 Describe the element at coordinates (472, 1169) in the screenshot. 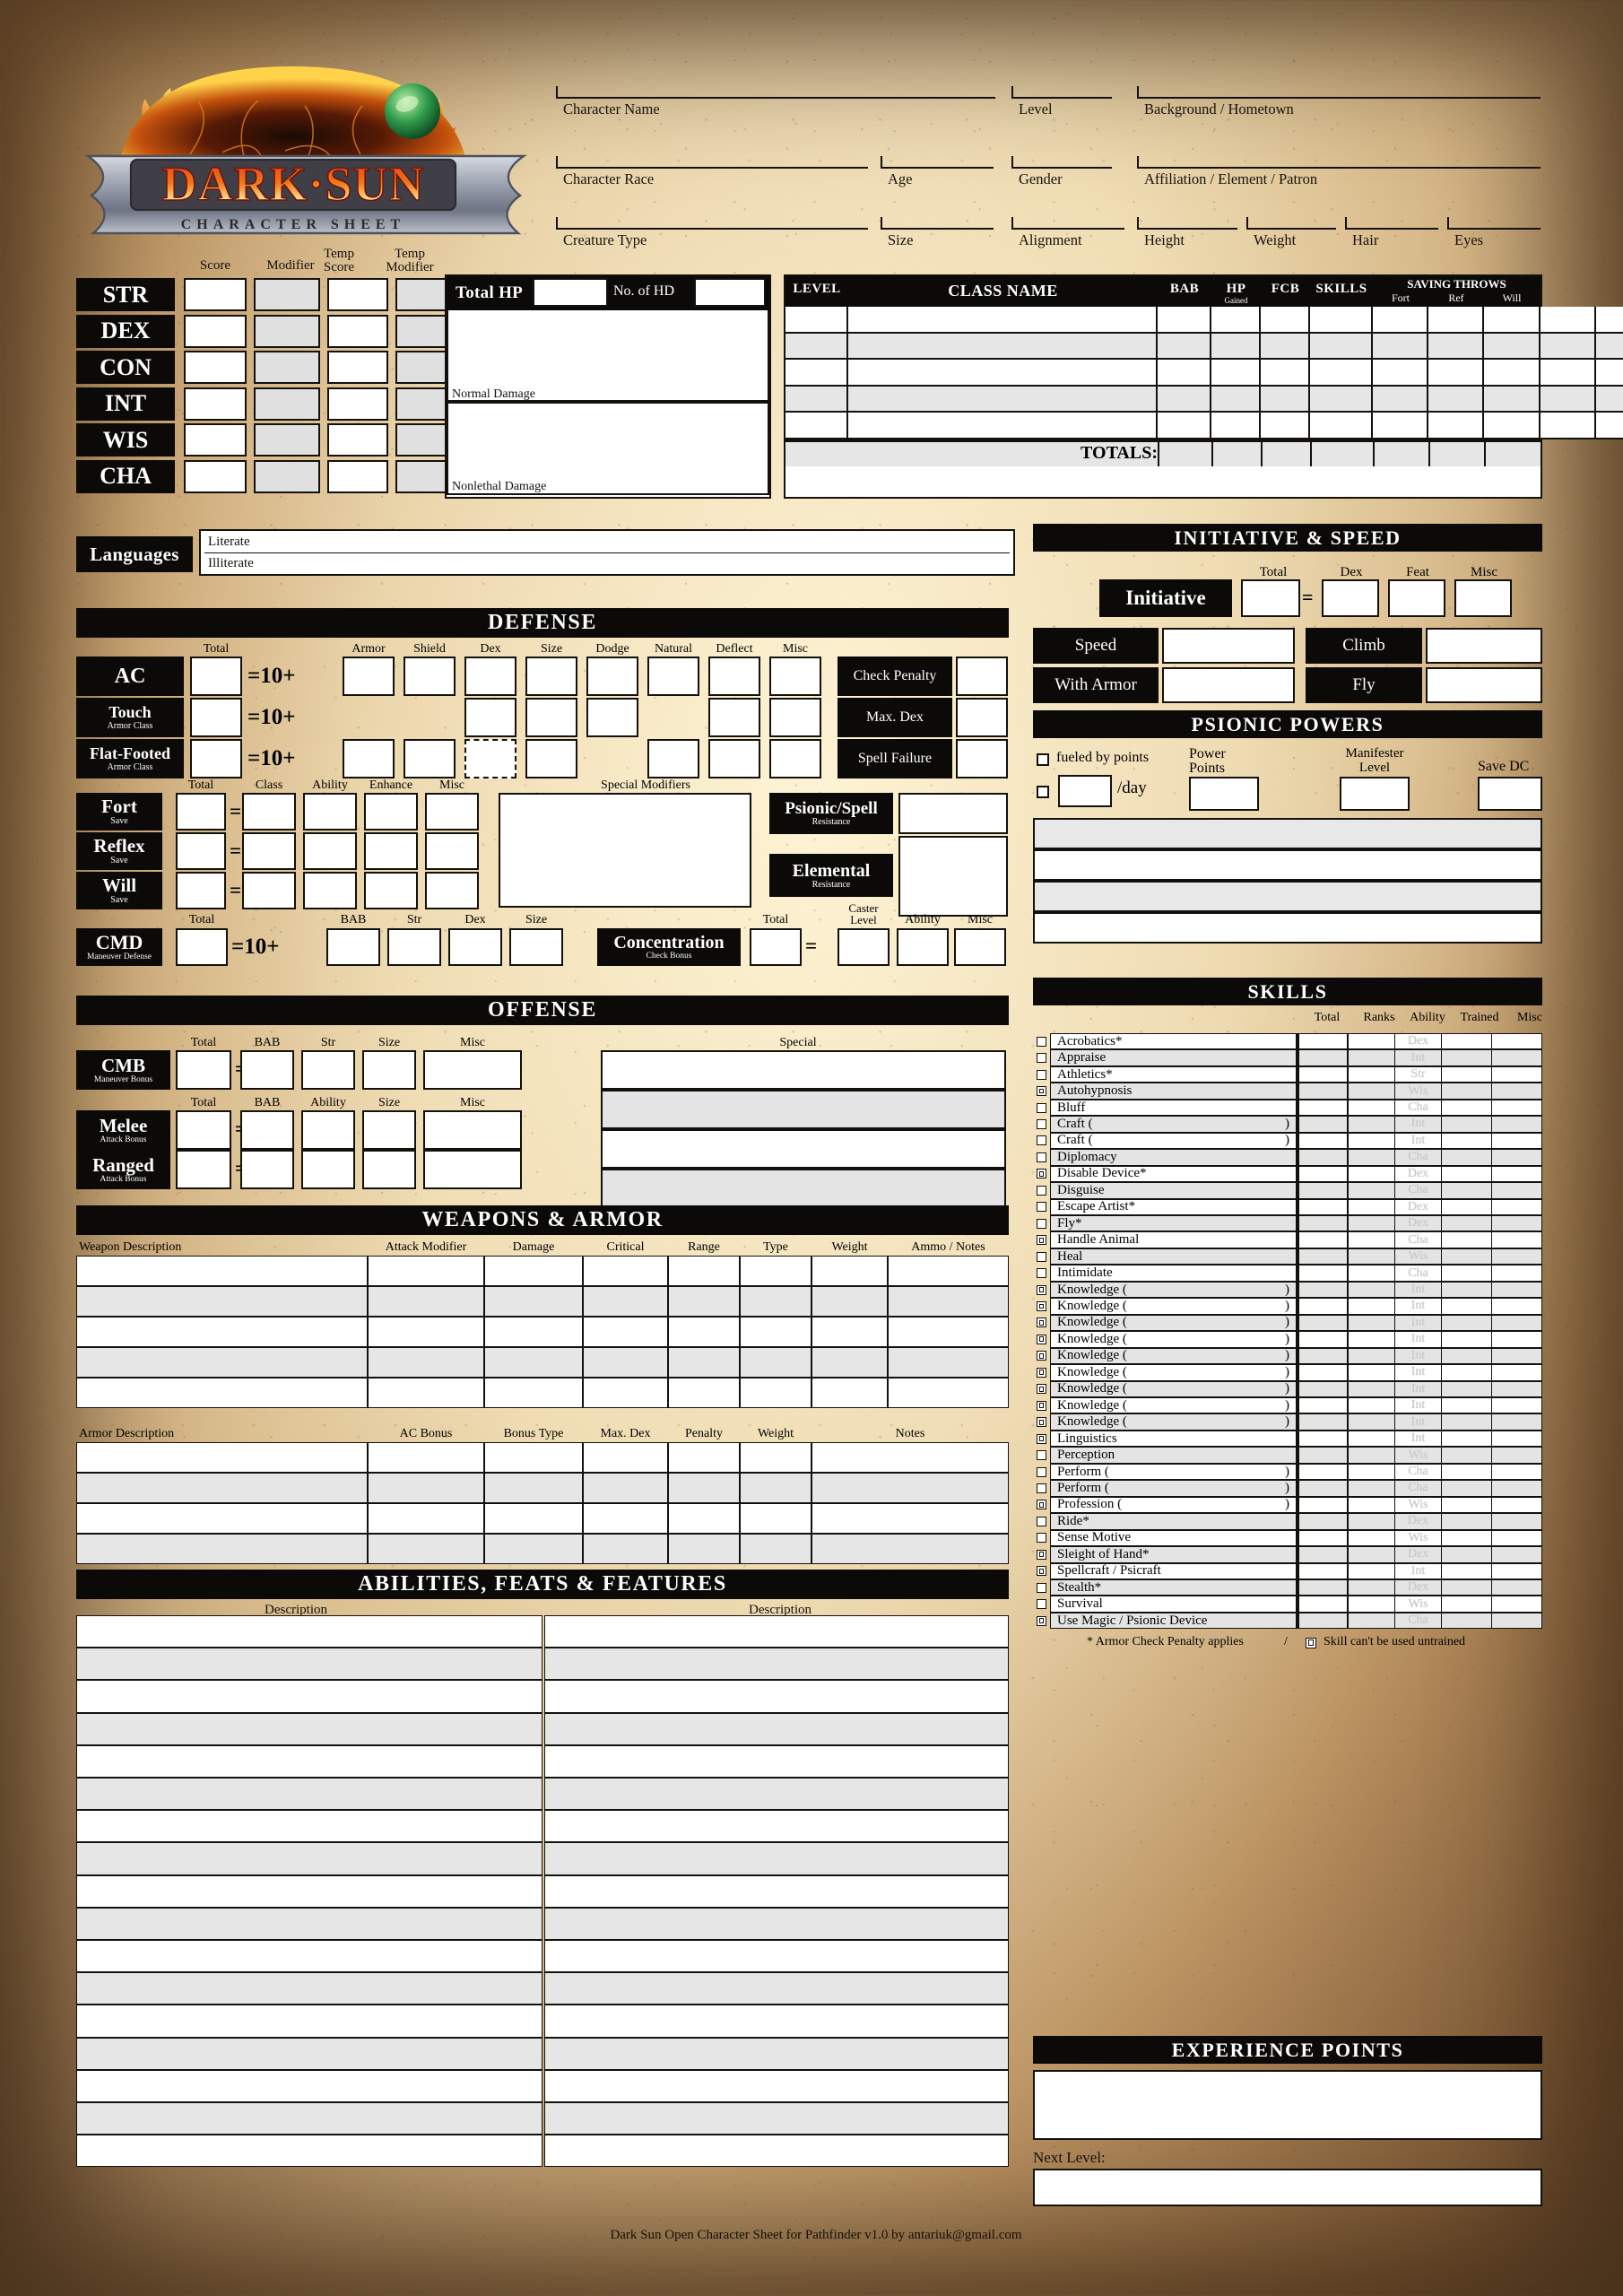

I see `ranged-attack-misc` at that location.